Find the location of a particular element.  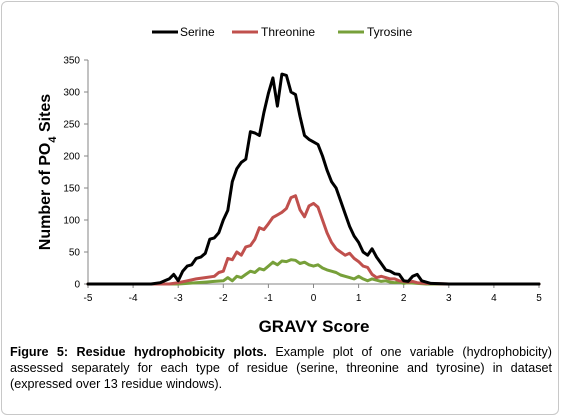

y-tick-label: 350 is located at coordinates (71, 61).